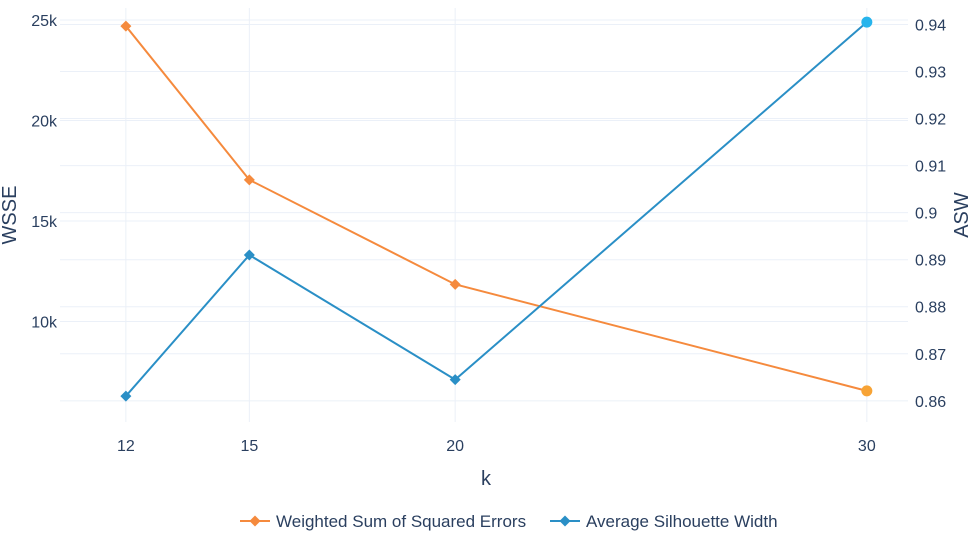 This screenshot has height=545, width=980. Describe the element at coordinates (249, 446) in the screenshot. I see `x-tick-label: 15` at that location.